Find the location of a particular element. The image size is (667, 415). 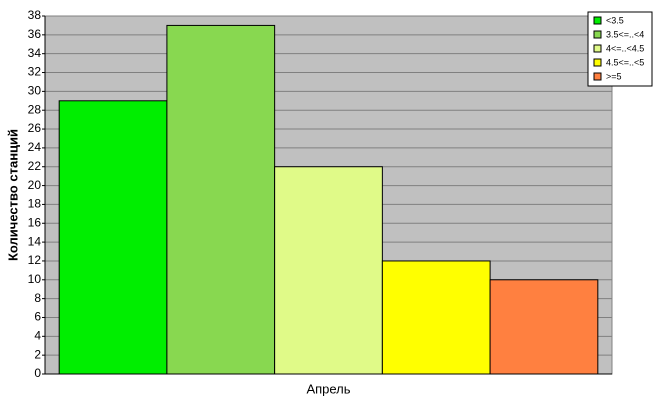

y-tick-label: 34 is located at coordinates (35, 53).